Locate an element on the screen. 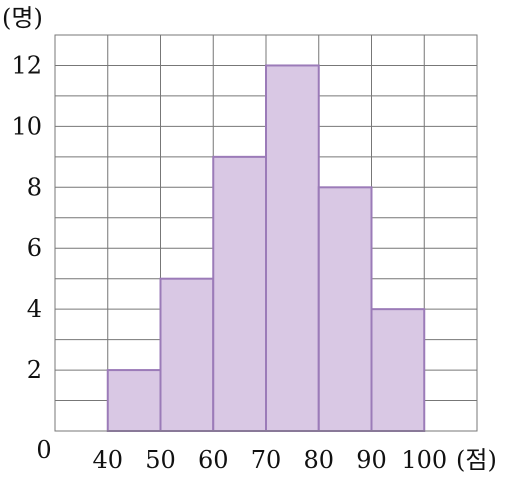 This screenshot has height=479, width=505. x-unit-label: (점) is located at coordinates (476, 460).